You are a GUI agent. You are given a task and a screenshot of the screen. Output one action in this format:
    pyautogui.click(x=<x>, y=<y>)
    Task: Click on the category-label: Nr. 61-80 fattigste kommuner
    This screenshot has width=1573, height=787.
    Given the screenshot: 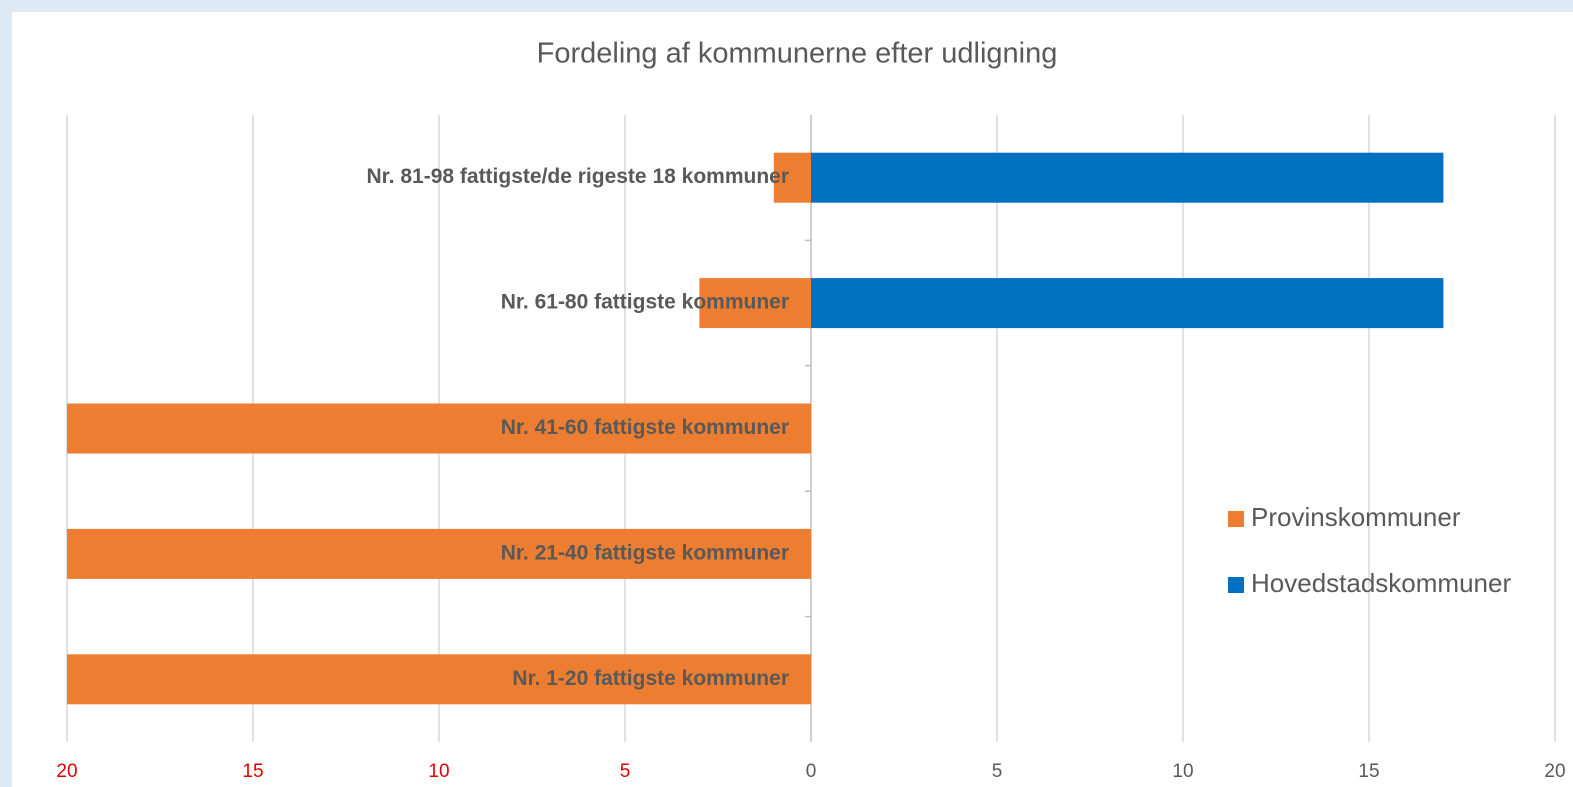 What is the action you would take?
    pyautogui.click(x=645, y=302)
    